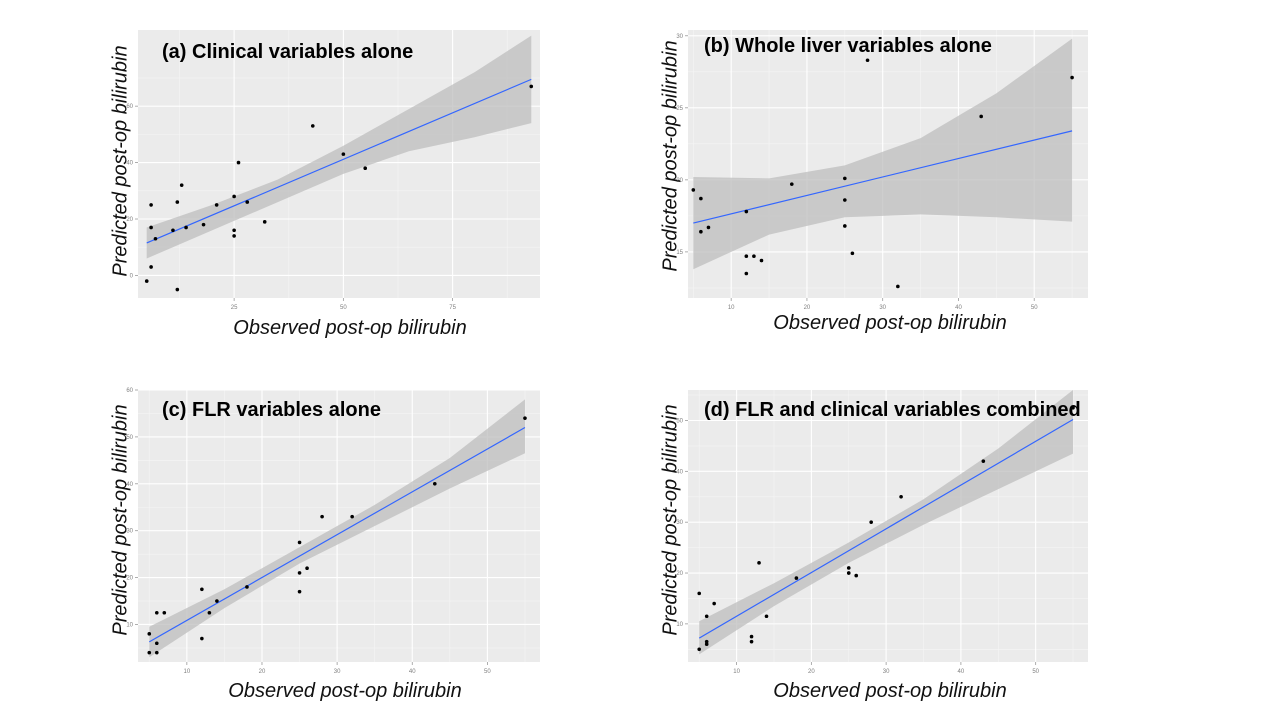 The width and height of the screenshot is (1280, 720). What do you see at coordinates (679, 625) in the screenshot?
I see `y-tick-label: 10` at bounding box center [679, 625].